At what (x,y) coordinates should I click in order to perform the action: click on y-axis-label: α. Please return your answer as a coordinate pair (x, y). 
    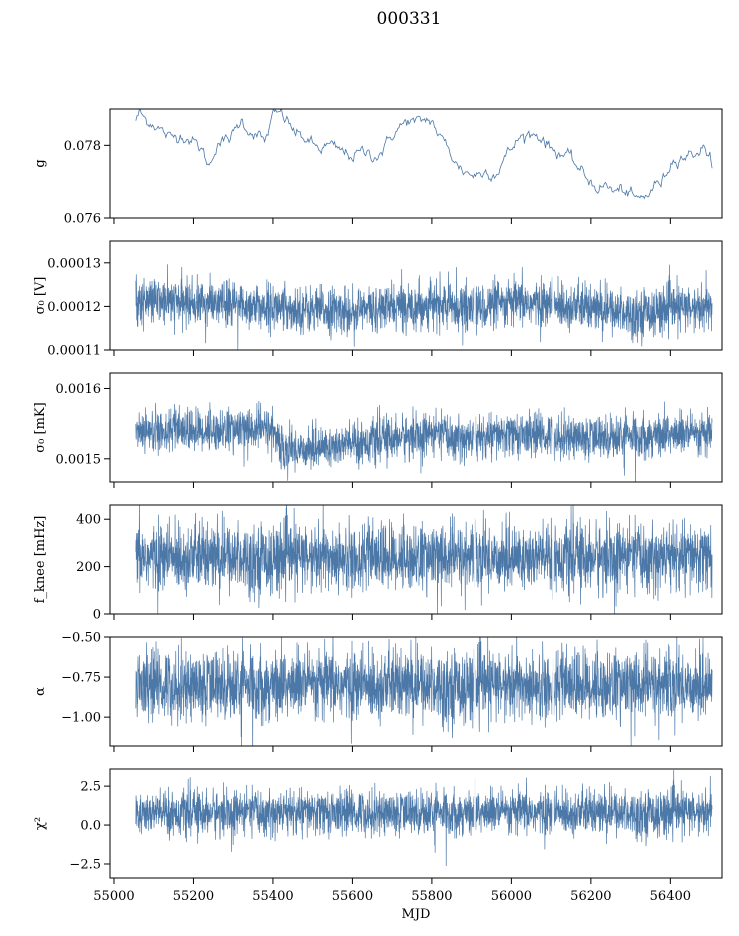
    Looking at the image, I should click on (40, 691).